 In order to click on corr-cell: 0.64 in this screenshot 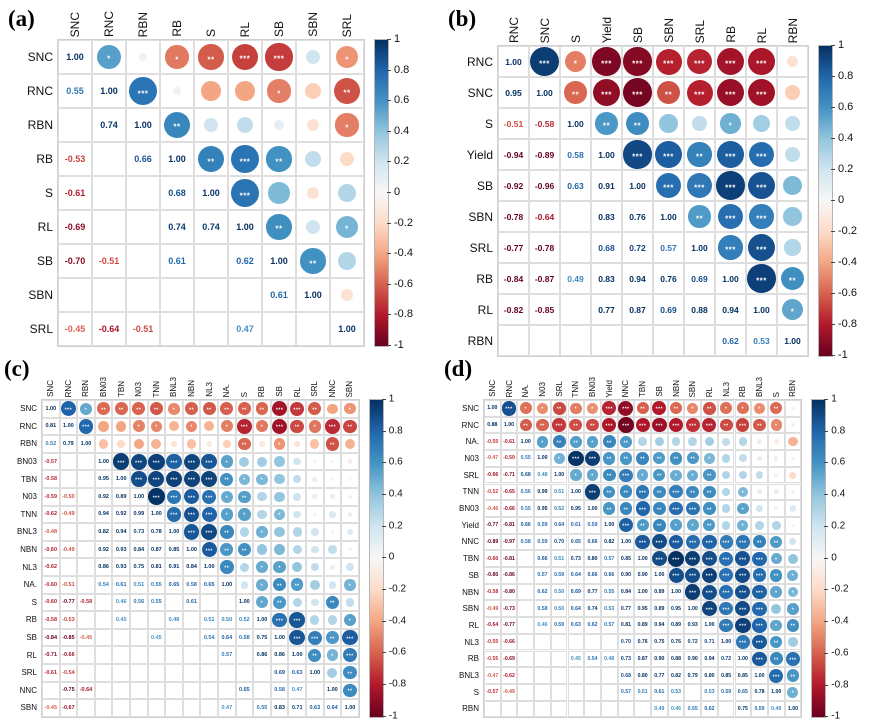, I will do `click(559, 525)`.